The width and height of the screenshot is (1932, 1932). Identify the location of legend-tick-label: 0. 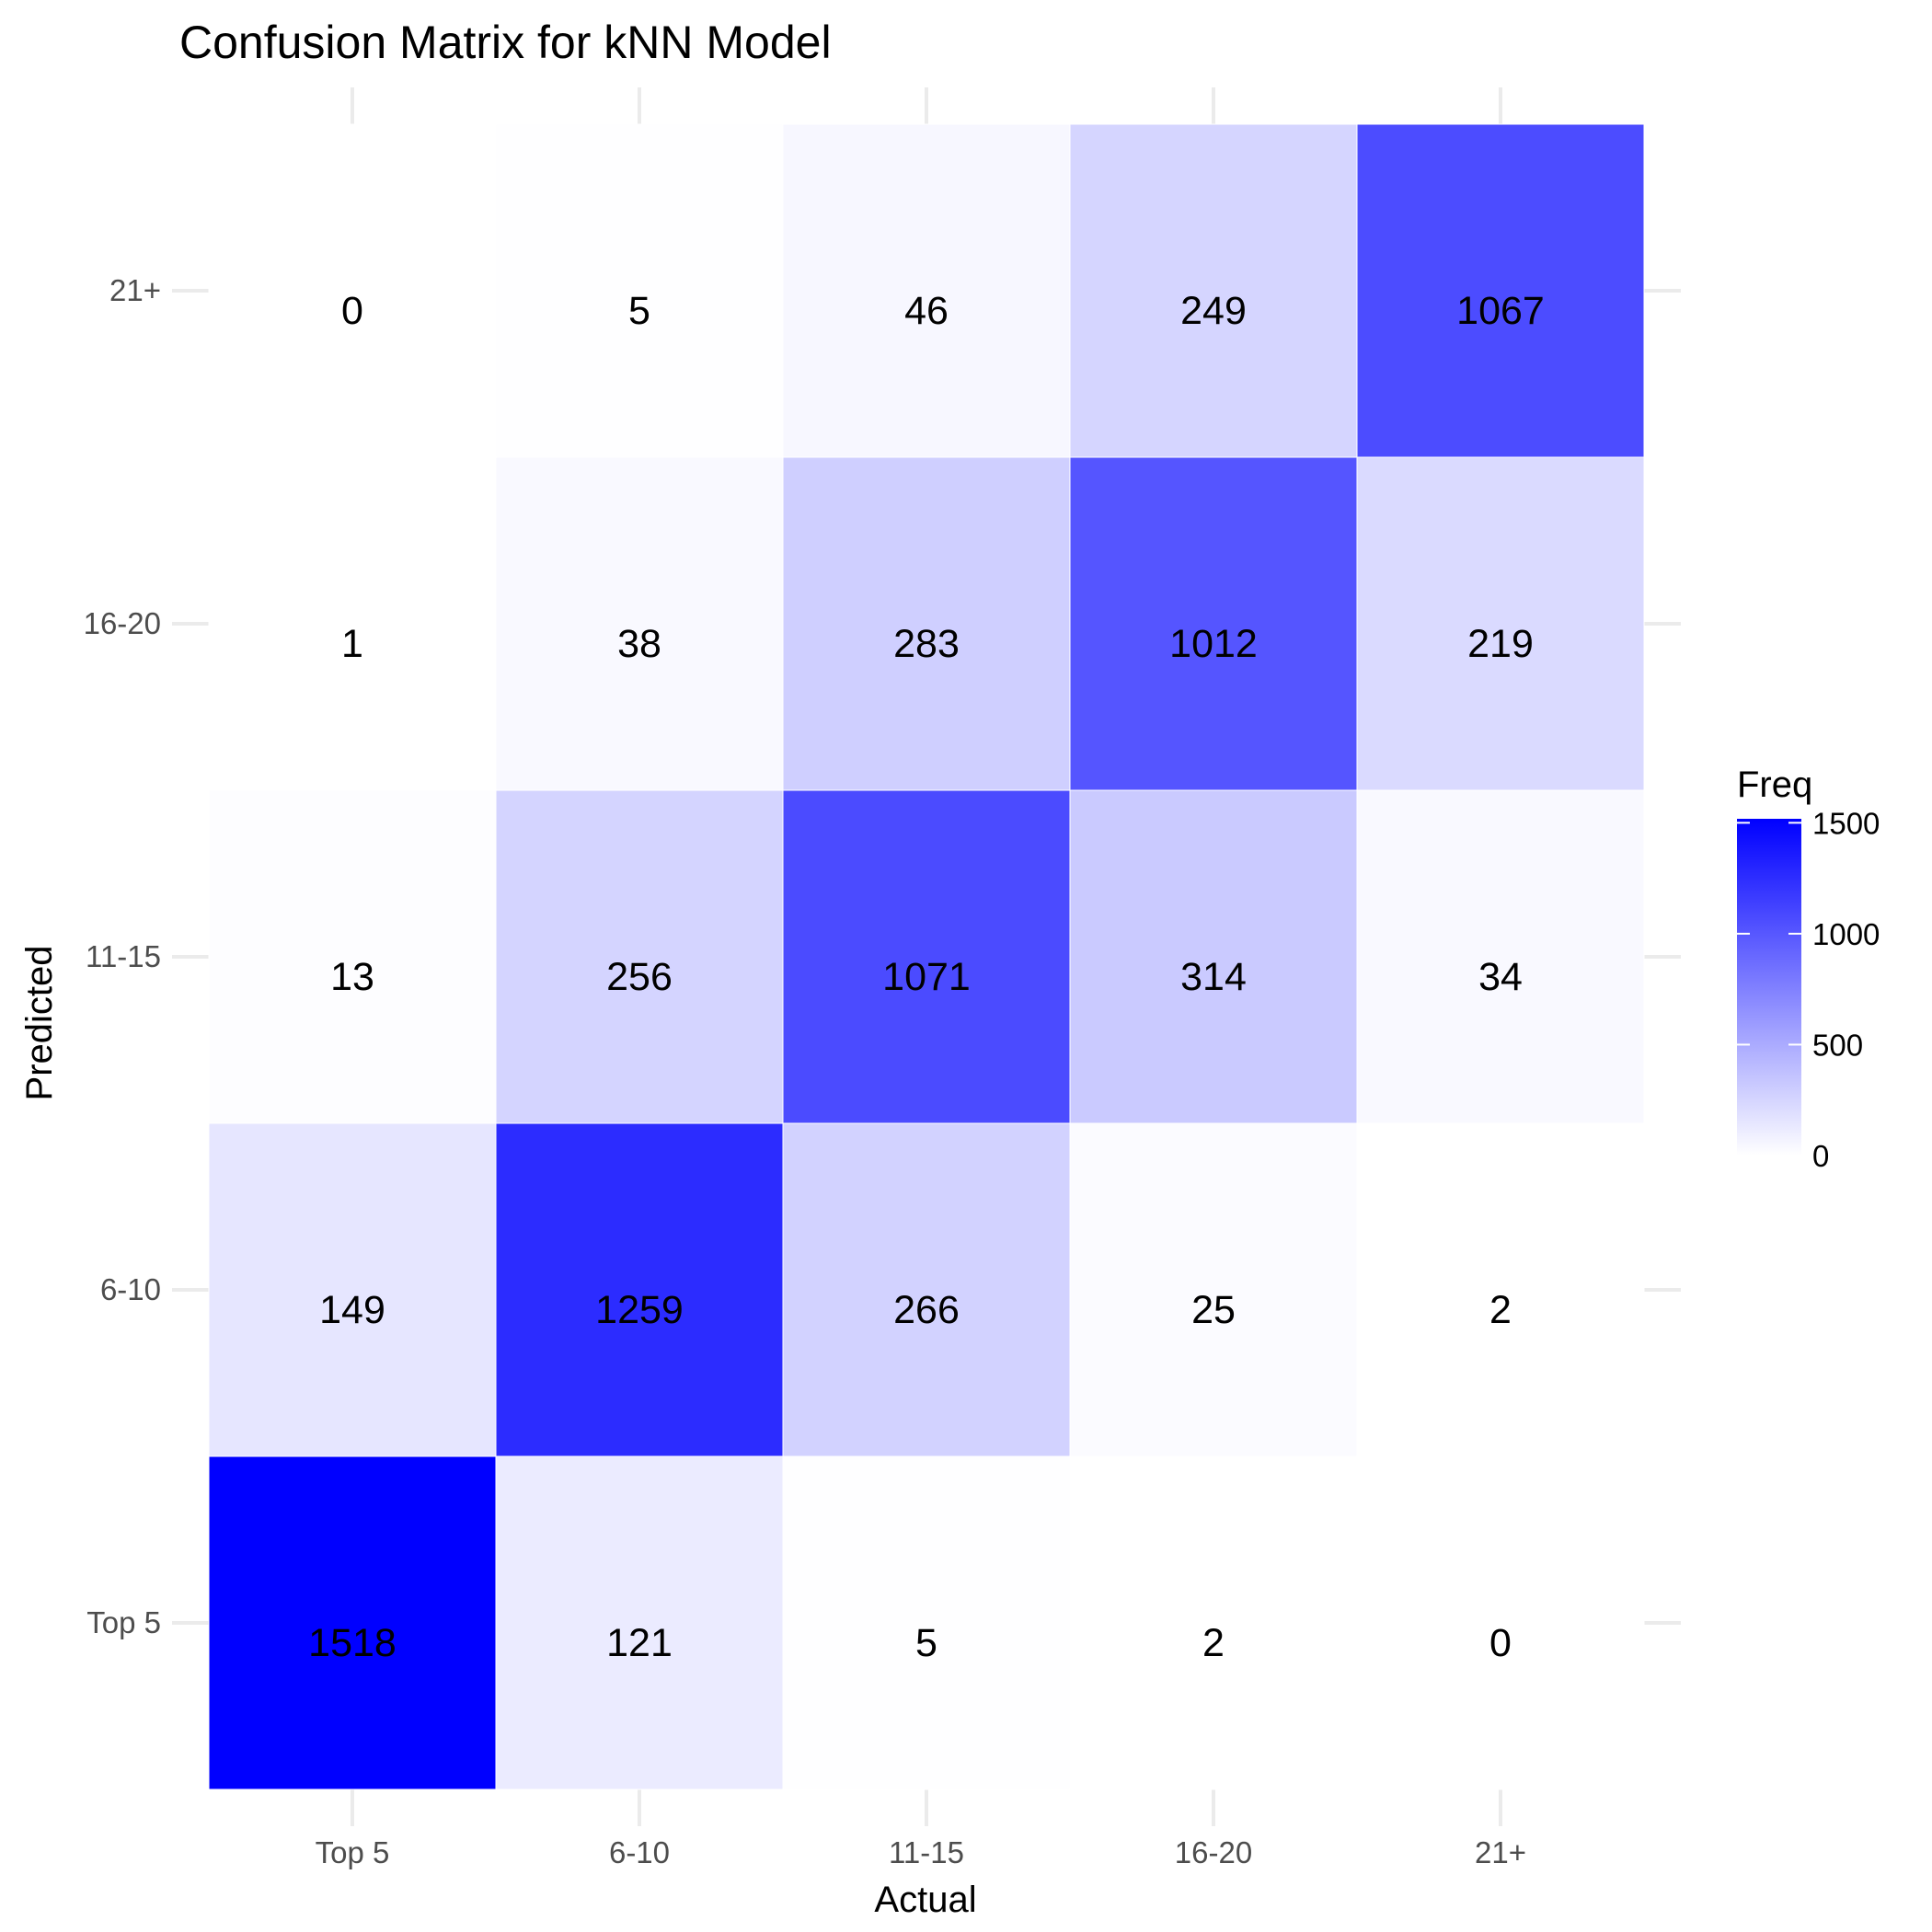
(1820, 1156).